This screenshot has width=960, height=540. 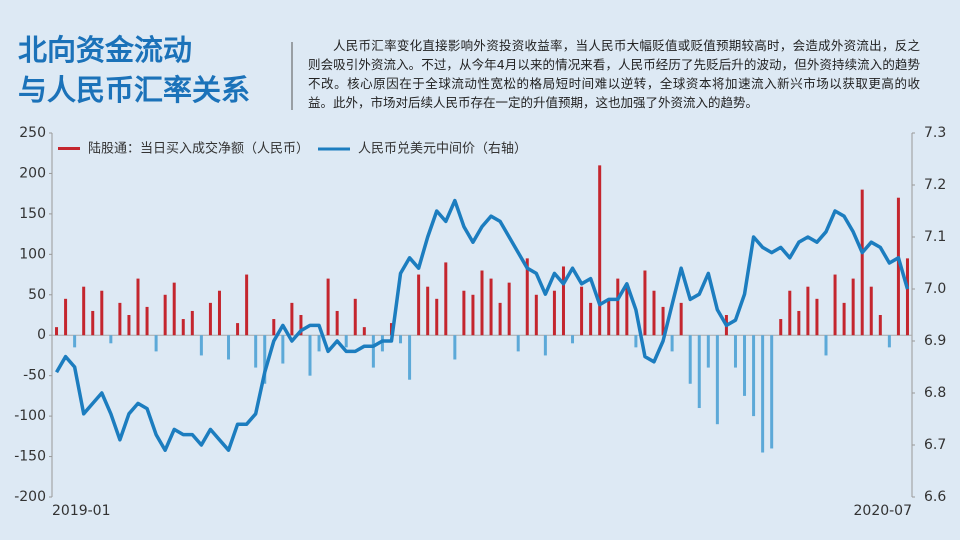 I want to click on y2-tick-label: 6.7, so click(x=935, y=445).